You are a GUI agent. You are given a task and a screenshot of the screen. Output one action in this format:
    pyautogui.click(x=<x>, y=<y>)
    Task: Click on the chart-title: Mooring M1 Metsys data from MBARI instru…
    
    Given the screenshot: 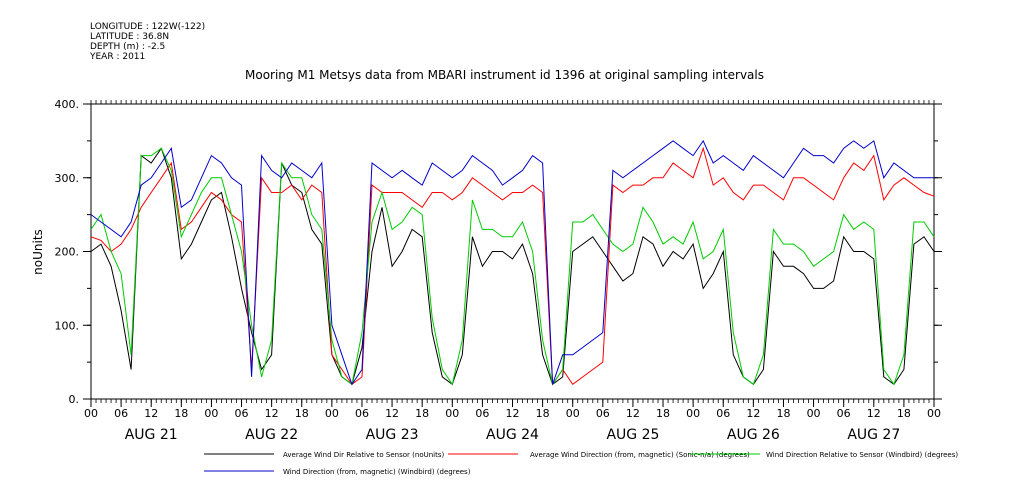 What is the action you would take?
    pyautogui.click(x=504, y=75)
    